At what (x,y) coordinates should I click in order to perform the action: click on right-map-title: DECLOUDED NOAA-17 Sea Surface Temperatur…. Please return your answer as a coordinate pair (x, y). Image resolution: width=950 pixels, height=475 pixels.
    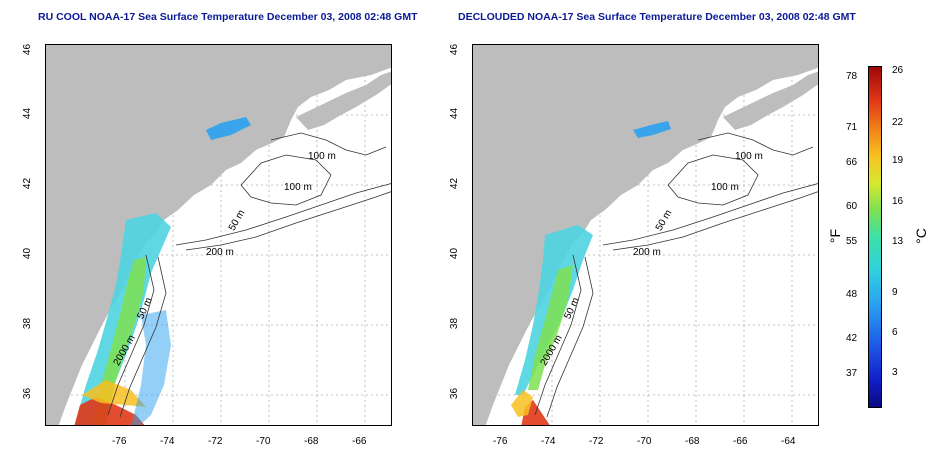
    Looking at the image, I should click on (657, 17).